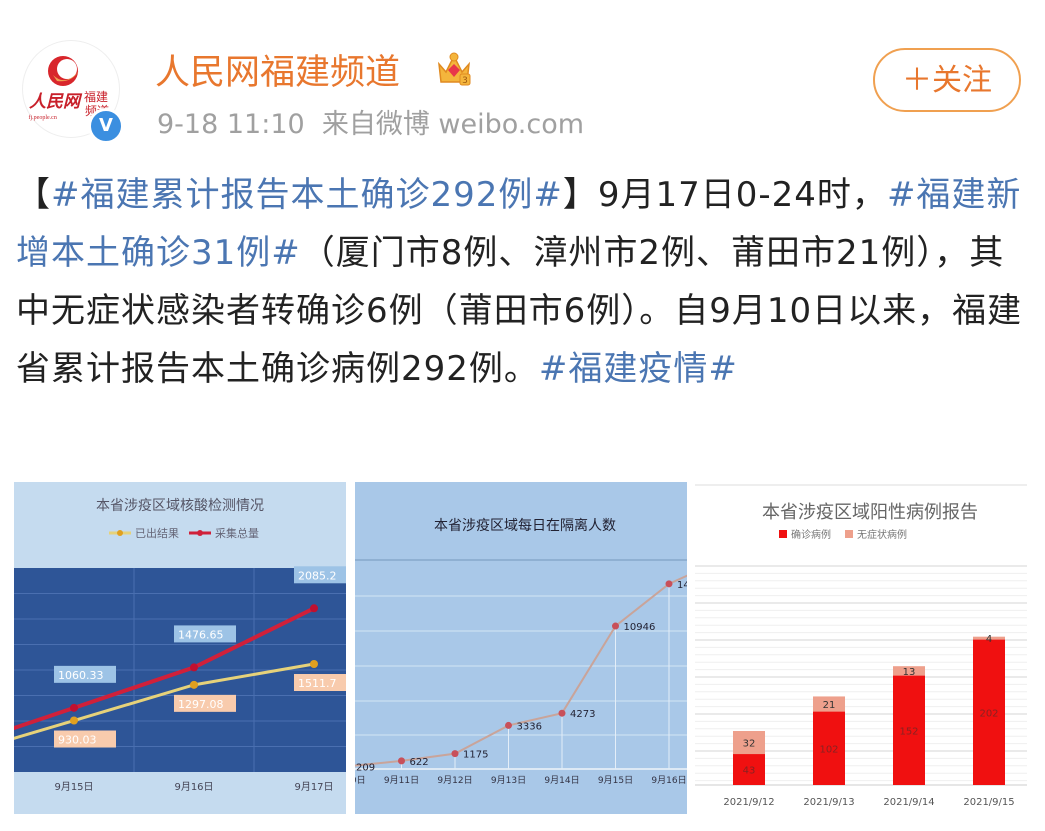  What do you see at coordinates (682, 585) in the screenshot?
I see `data-label: 14180` at bounding box center [682, 585].